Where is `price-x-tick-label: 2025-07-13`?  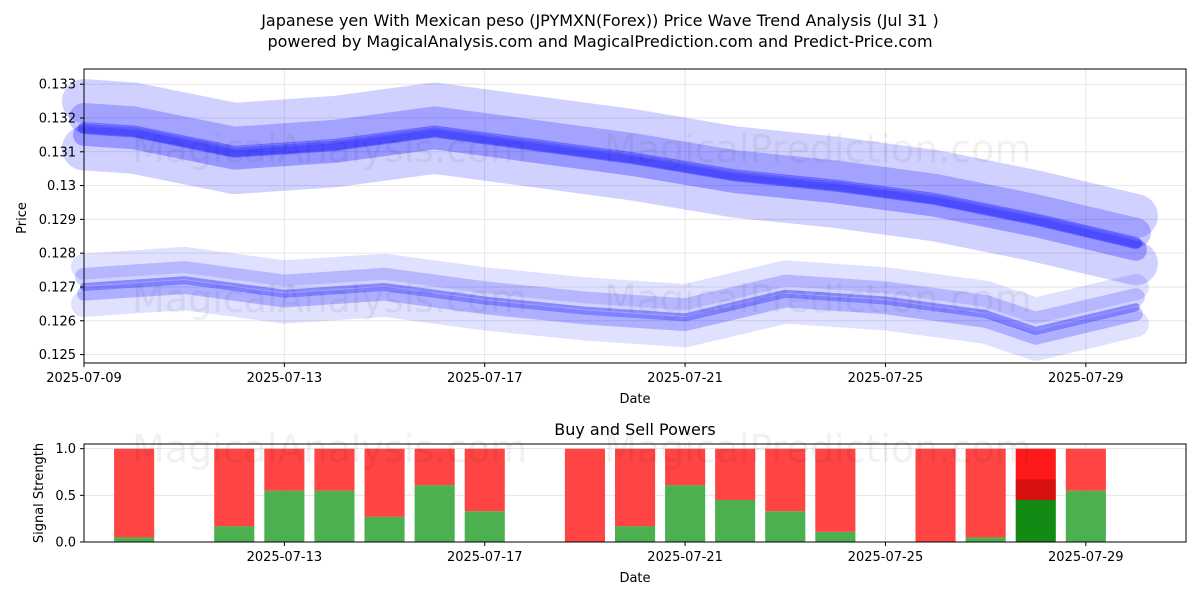 price-x-tick-label: 2025-07-13 is located at coordinates (285, 378).